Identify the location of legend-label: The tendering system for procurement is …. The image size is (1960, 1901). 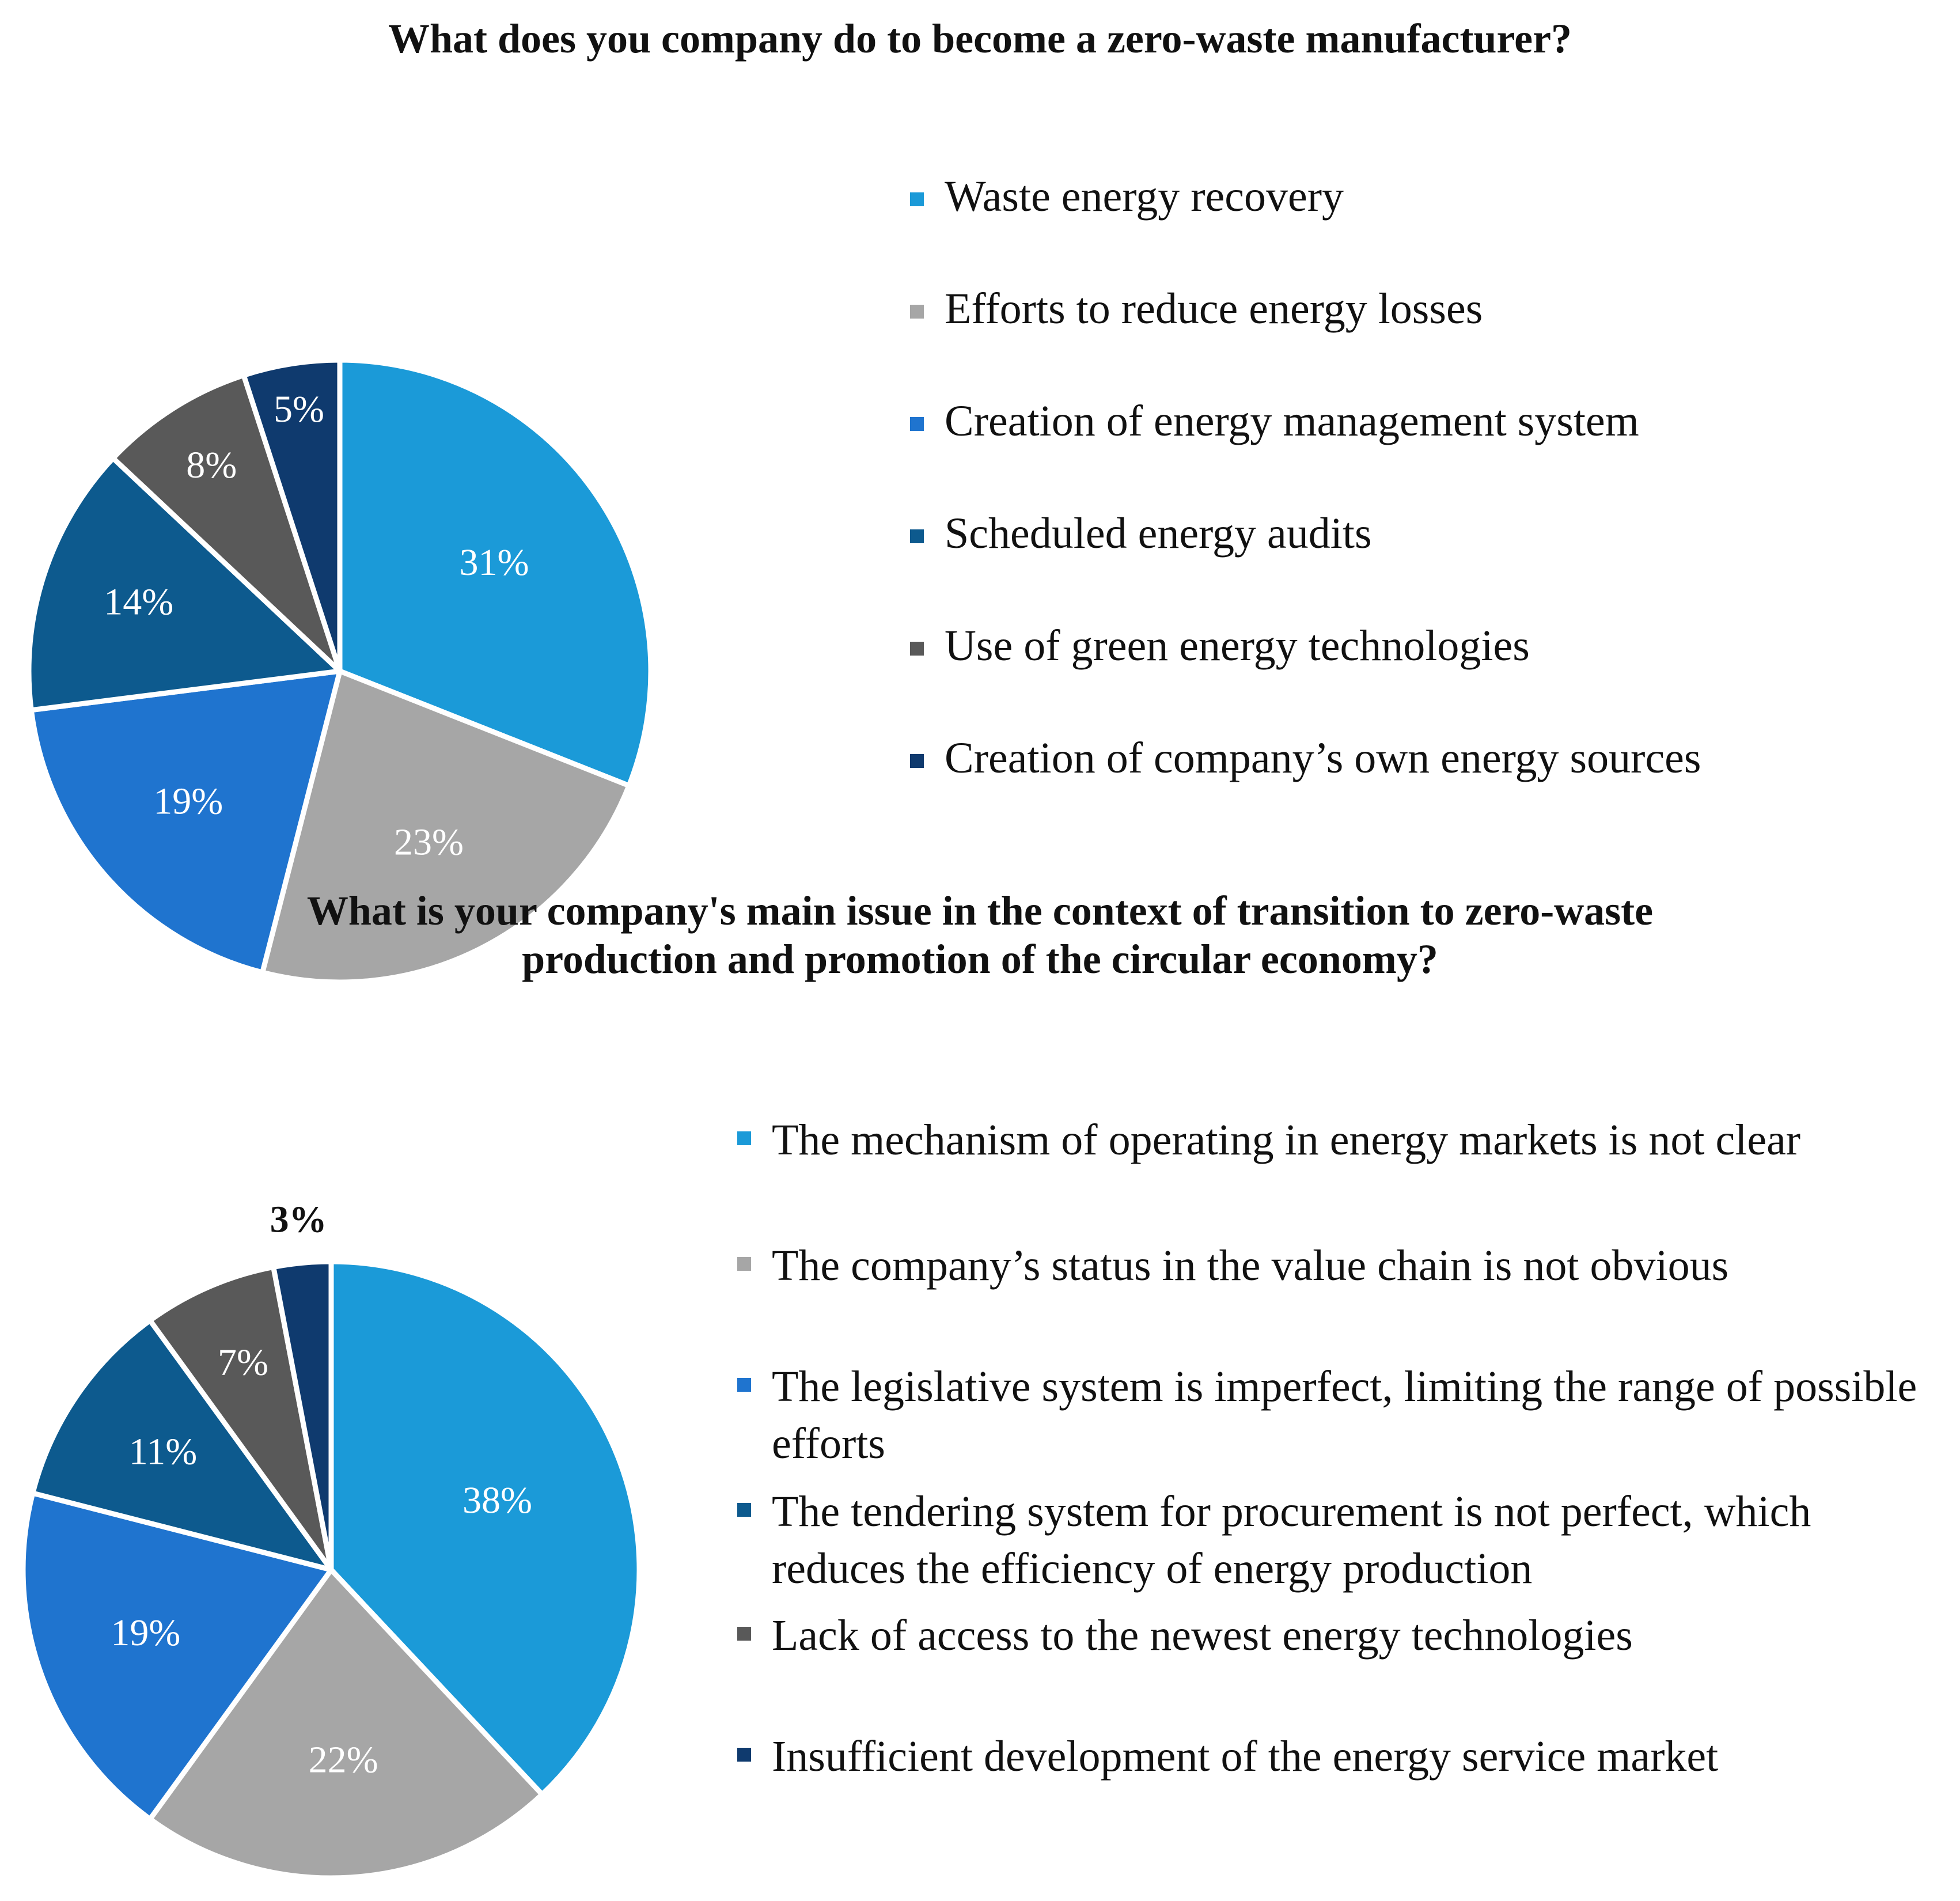
(1291, 1540).